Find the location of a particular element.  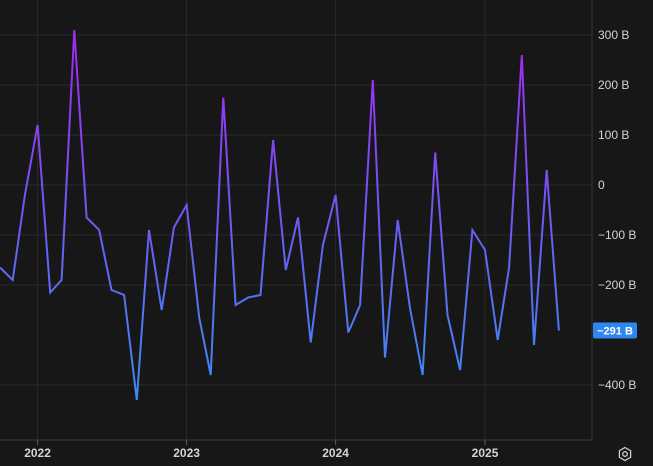

last-value-badge: −291 B is located at coordinates (615, 330).